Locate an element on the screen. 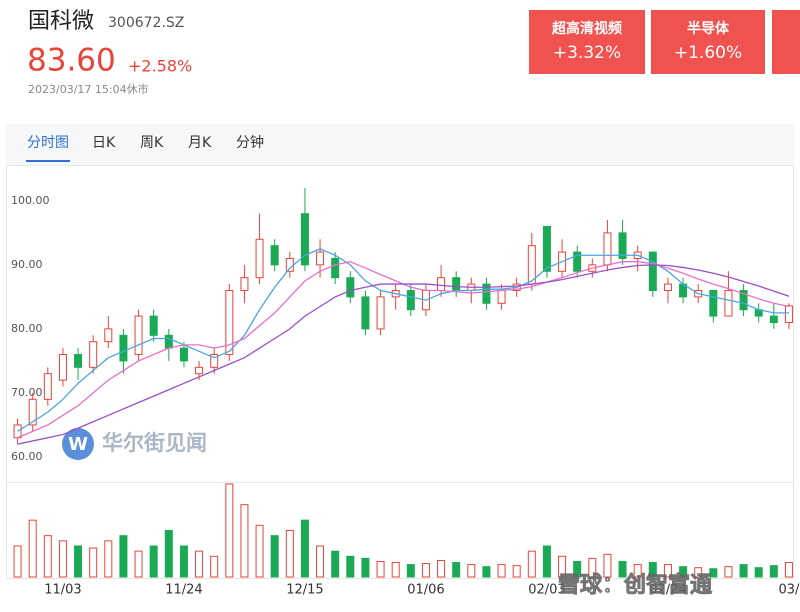 This screenshot has width=800, height=612. watermark-logo is located at coordinates (78, 444).